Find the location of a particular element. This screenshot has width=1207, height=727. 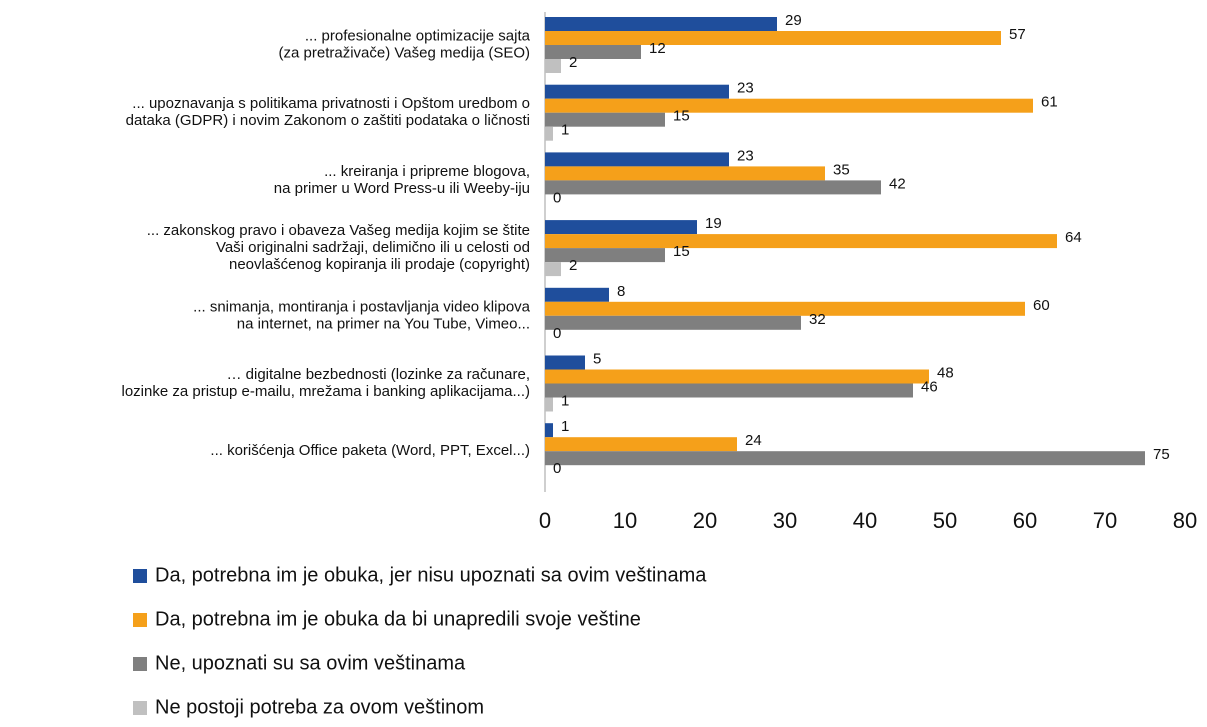

x-tick-label: 10 is located at coordinates (625, 520).